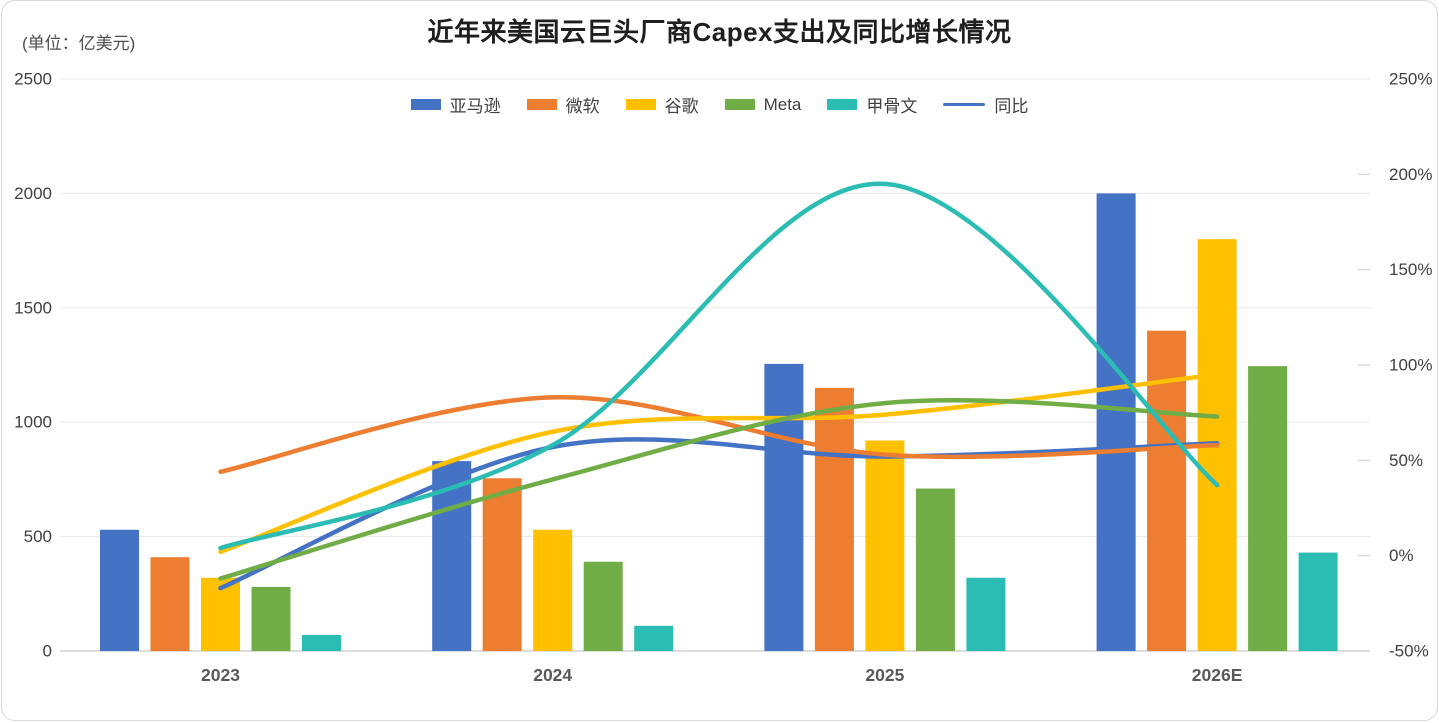 Image resolution: width=1439 pixels, height=723 pixels. Describe the element at coordinates (33, 79) in the screenshot. I see `left-axis-tick-2500: 2500` at that location.